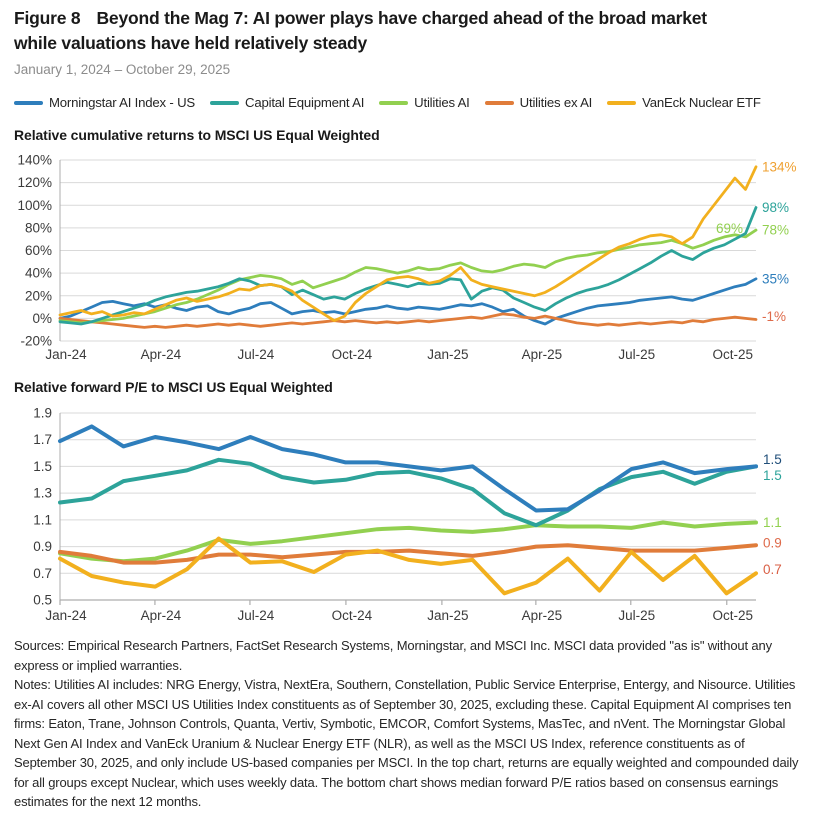 The image size is (814, 819). What do you see at coordinates (775, 207) in the screenshot?
I see `end-value-label-capital-equipment-ai: 98%` at bounding box center [775, 207].